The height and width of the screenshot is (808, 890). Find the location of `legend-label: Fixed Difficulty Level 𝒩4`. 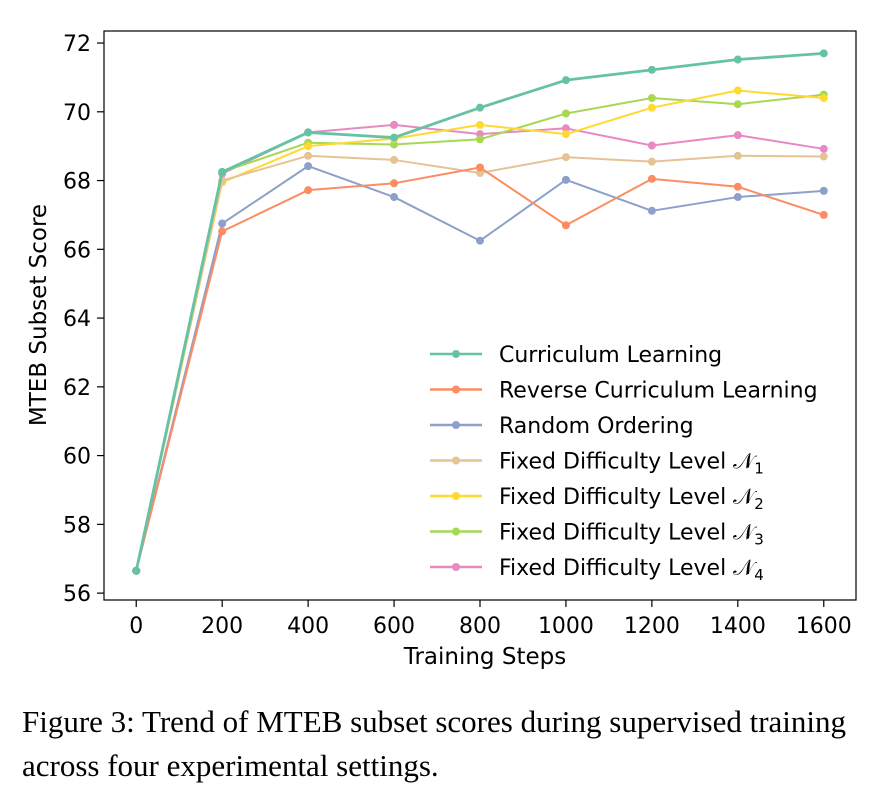

legend-label: Fixed Difficulty Level 𝒩4 is located at coordinates (631, 570).